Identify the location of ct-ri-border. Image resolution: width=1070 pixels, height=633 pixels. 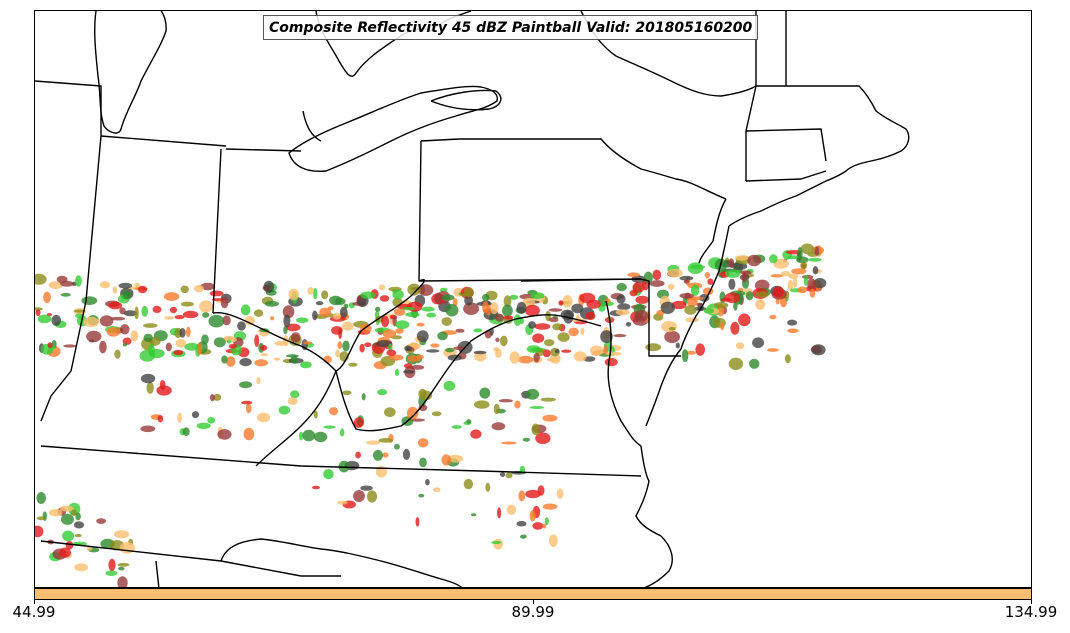
(786, 176).